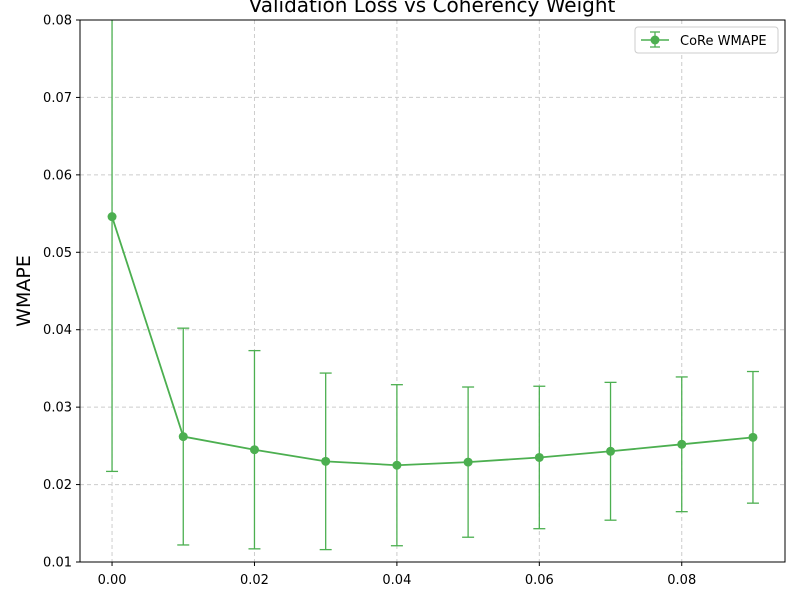 This screenshot has height=600, width=800. I want to click on legend-box, so click(706, 40).